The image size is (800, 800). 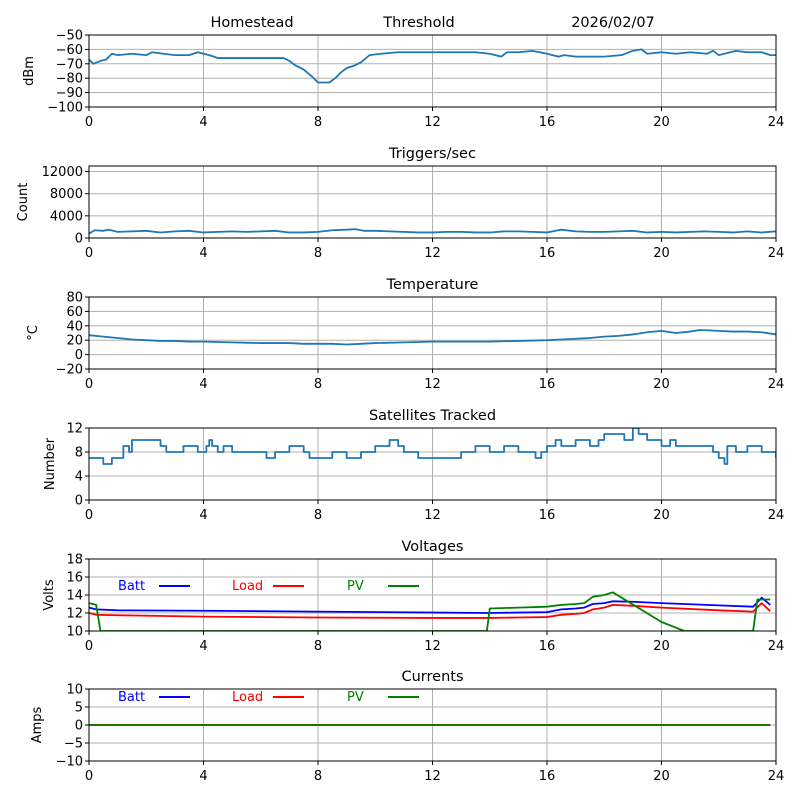 I want to click on y-tick-label: 8000, so click(x=66, y=194).